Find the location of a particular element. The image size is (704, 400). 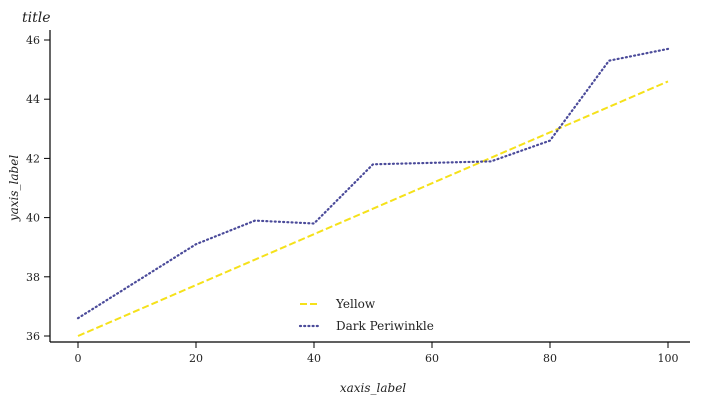

x-tick-label-80: 80 is located at coordinates (550, 358).